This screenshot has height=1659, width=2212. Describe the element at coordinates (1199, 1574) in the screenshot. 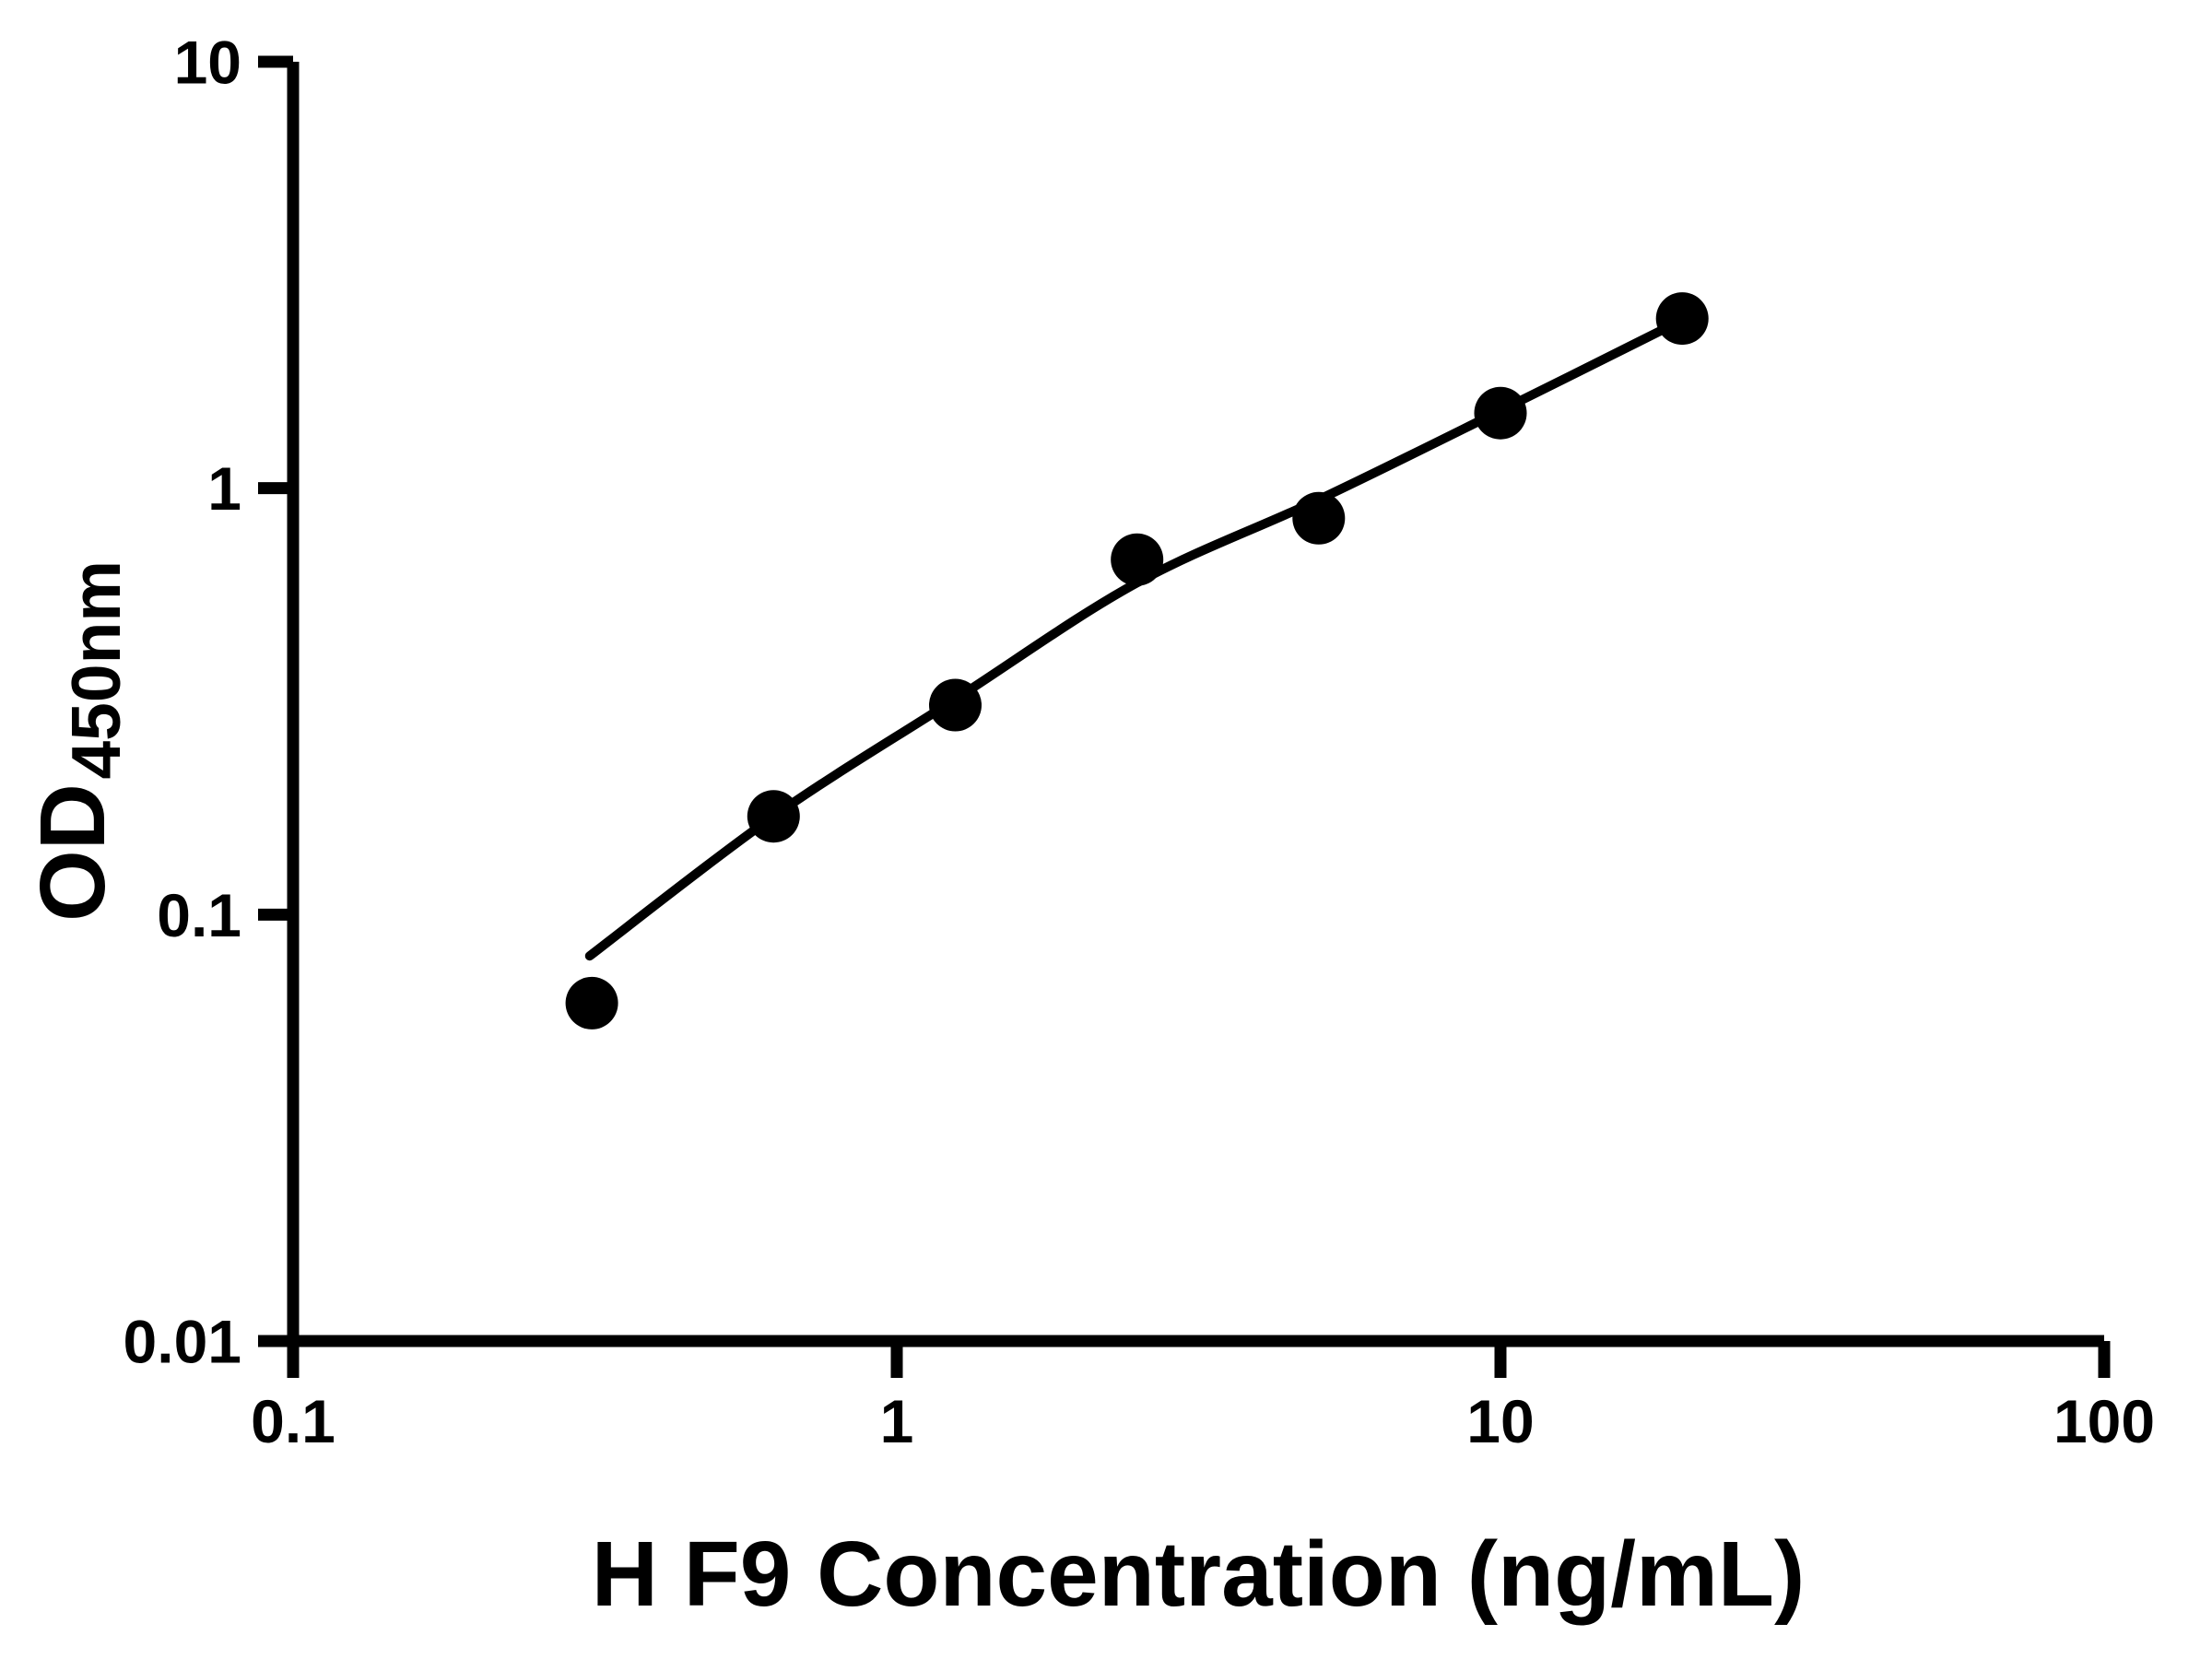

I see `x-axis-title: H F9 Concentration (ng/mL)` at that location.